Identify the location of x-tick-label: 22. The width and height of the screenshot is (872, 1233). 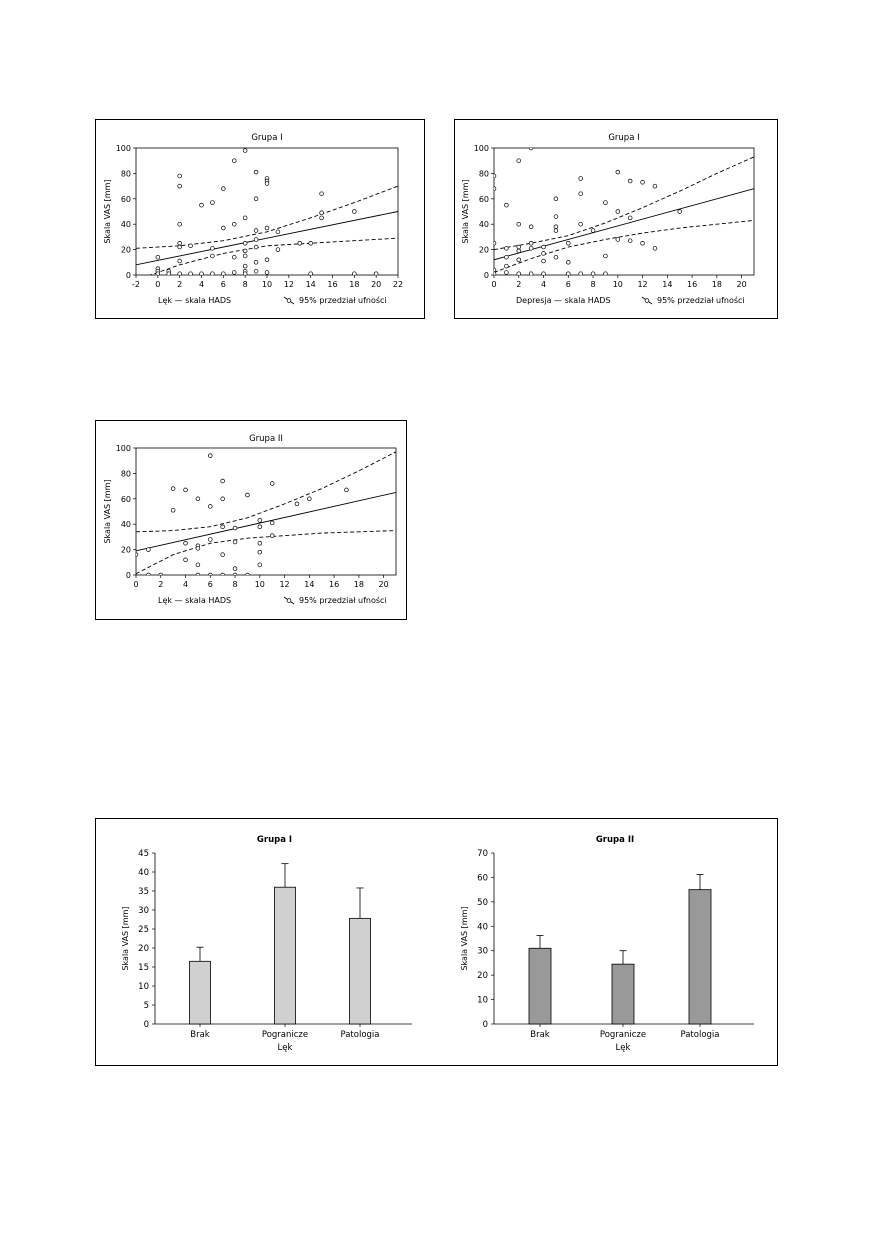
(398, 284).